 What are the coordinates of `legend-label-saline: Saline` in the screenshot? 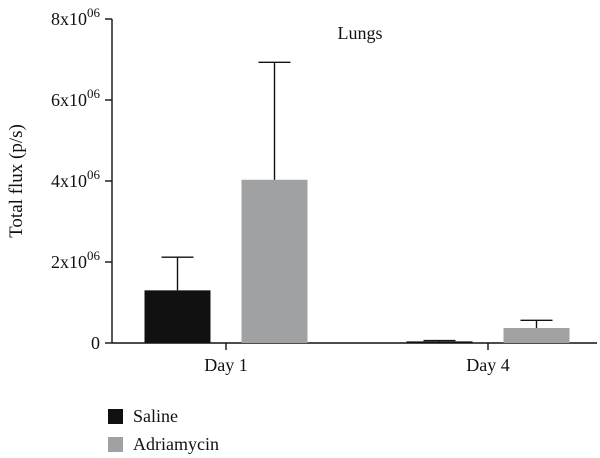 It's located at (155, 415).